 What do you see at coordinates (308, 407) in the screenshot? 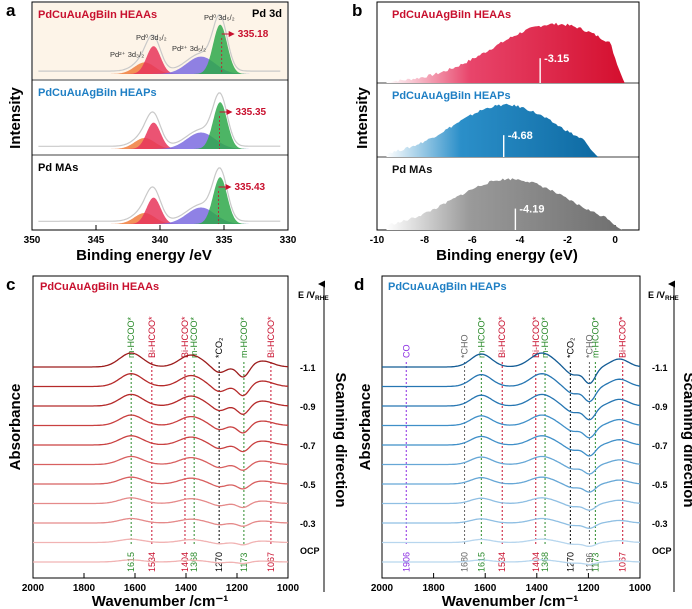
I see `ir-potential-label: -0.9` at bounding box center [308, 407].